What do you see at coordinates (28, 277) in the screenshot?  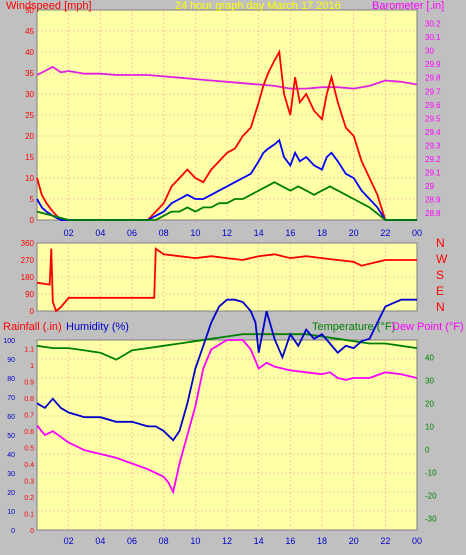 I see `y-tick-label: 180` at bounding box center [28, 277].